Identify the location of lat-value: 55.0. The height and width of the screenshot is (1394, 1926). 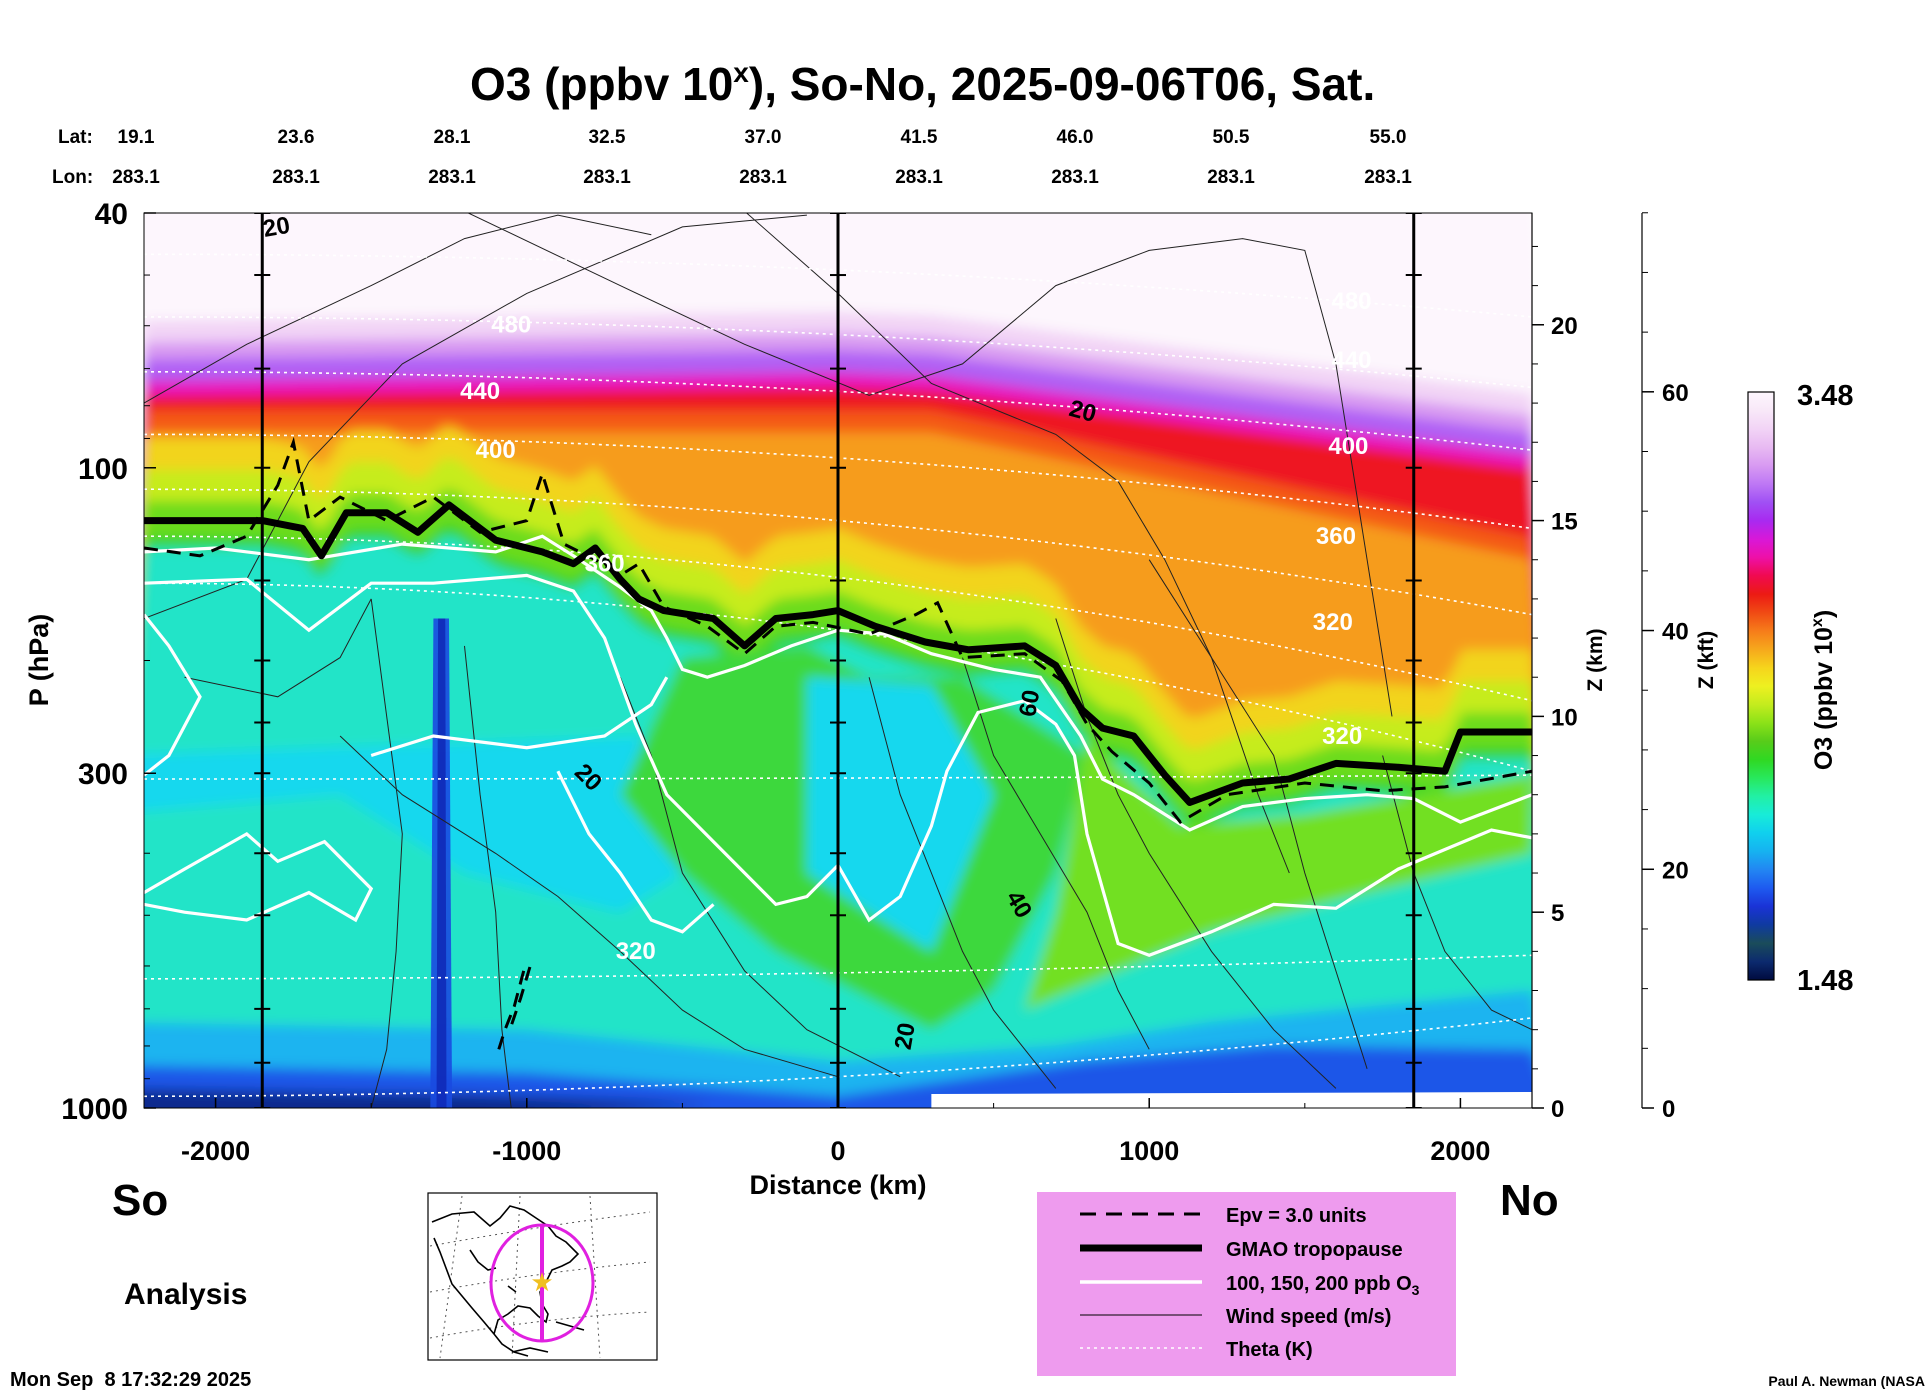
(1388, 137).